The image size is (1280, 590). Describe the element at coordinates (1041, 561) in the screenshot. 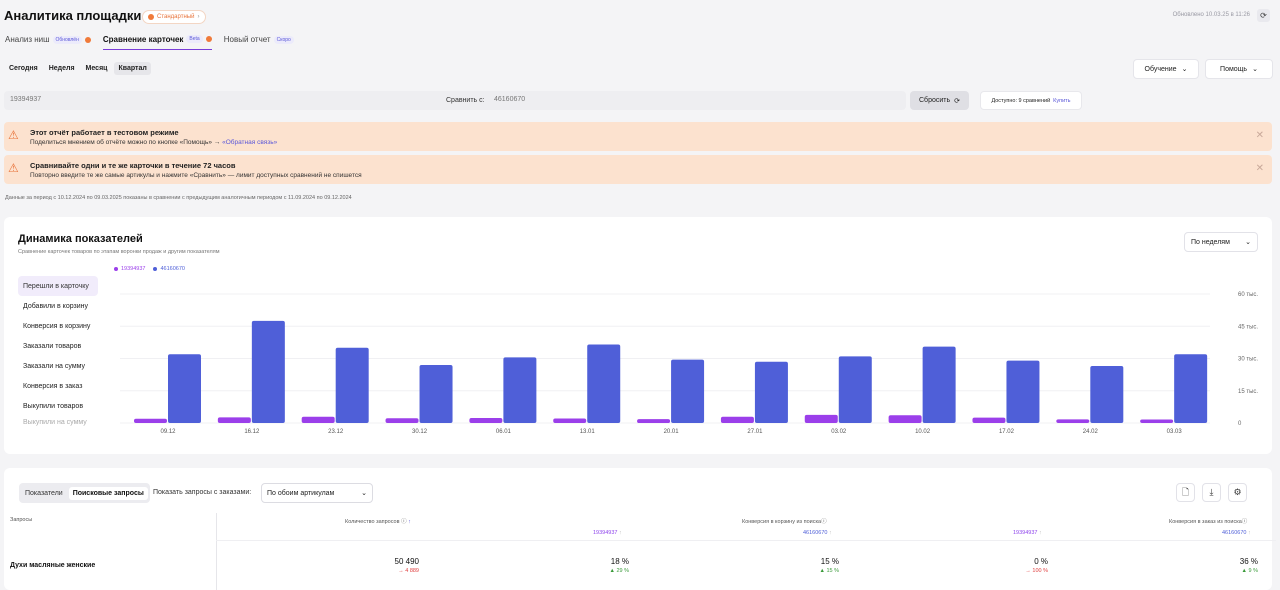

I see `conv-value: 0 %` at that location.